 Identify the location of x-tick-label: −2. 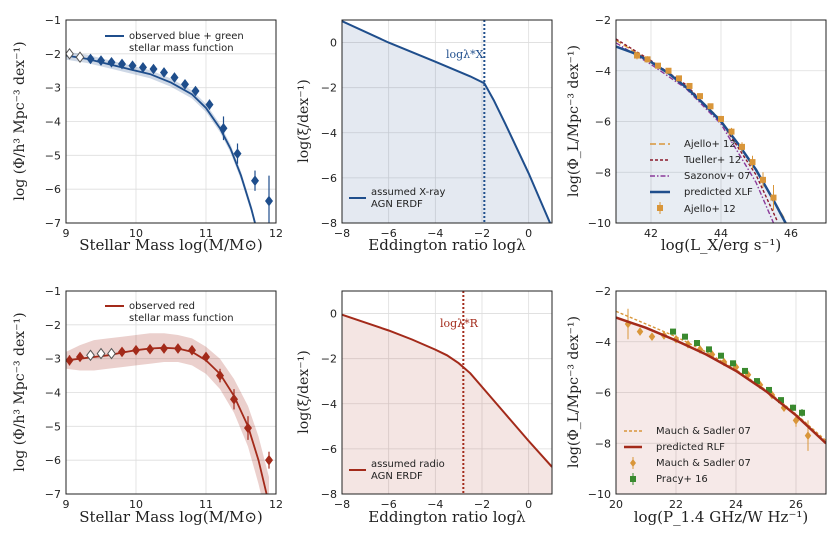
(482, 233).